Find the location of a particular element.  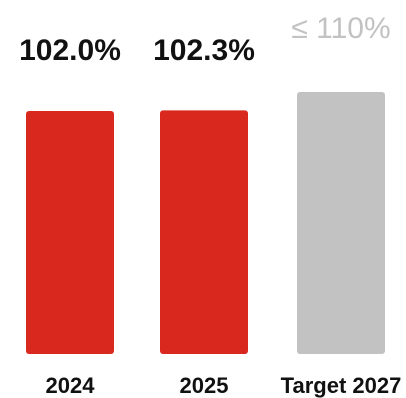

value-label: ≤ 110% is located at coordinates (340, 28).